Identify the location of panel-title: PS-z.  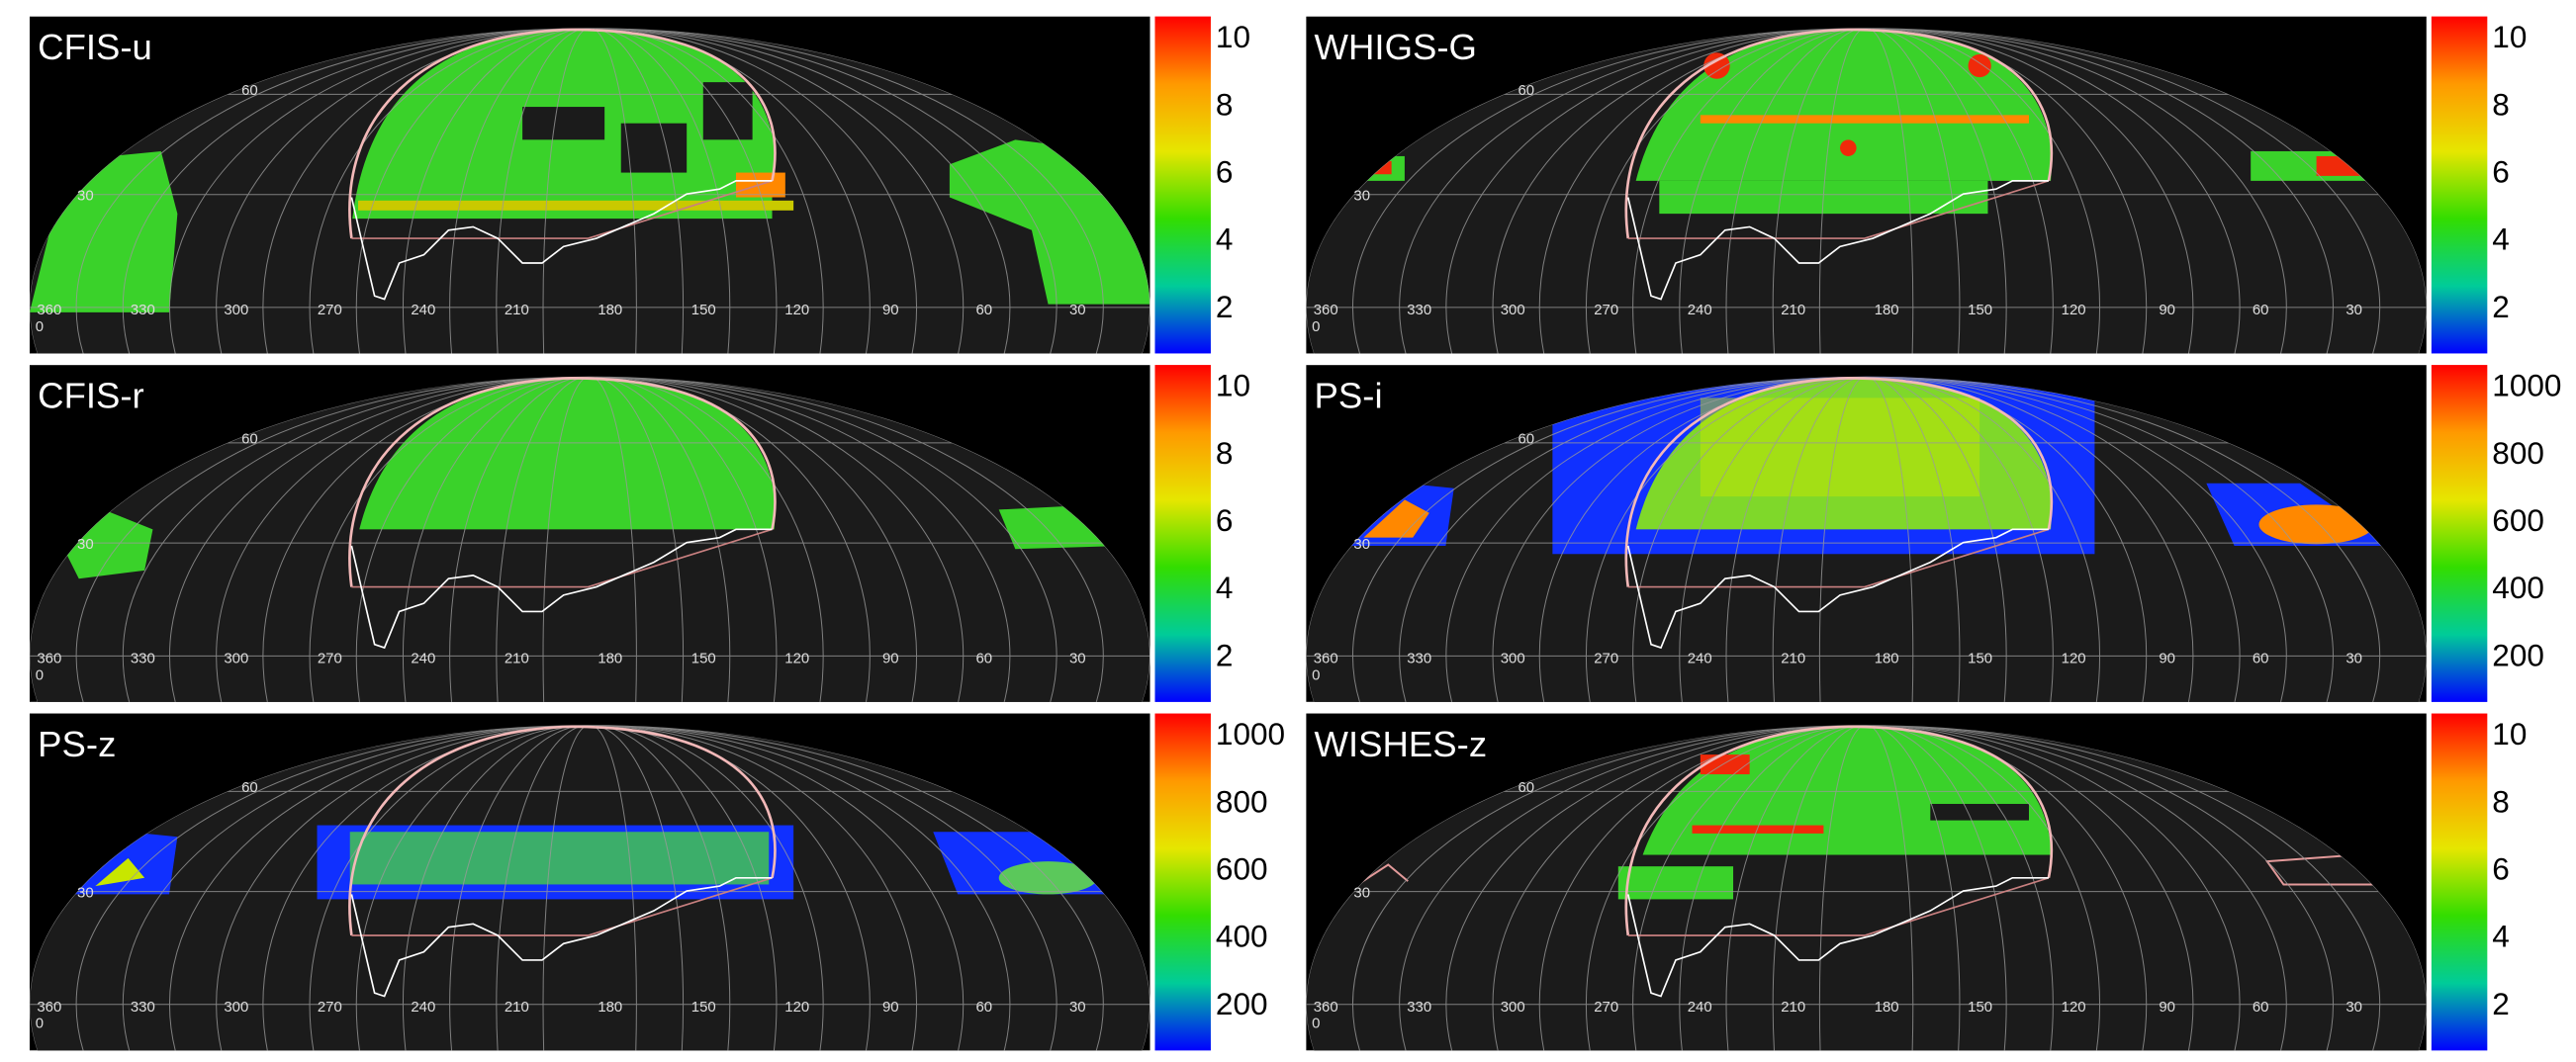
(77, 744).